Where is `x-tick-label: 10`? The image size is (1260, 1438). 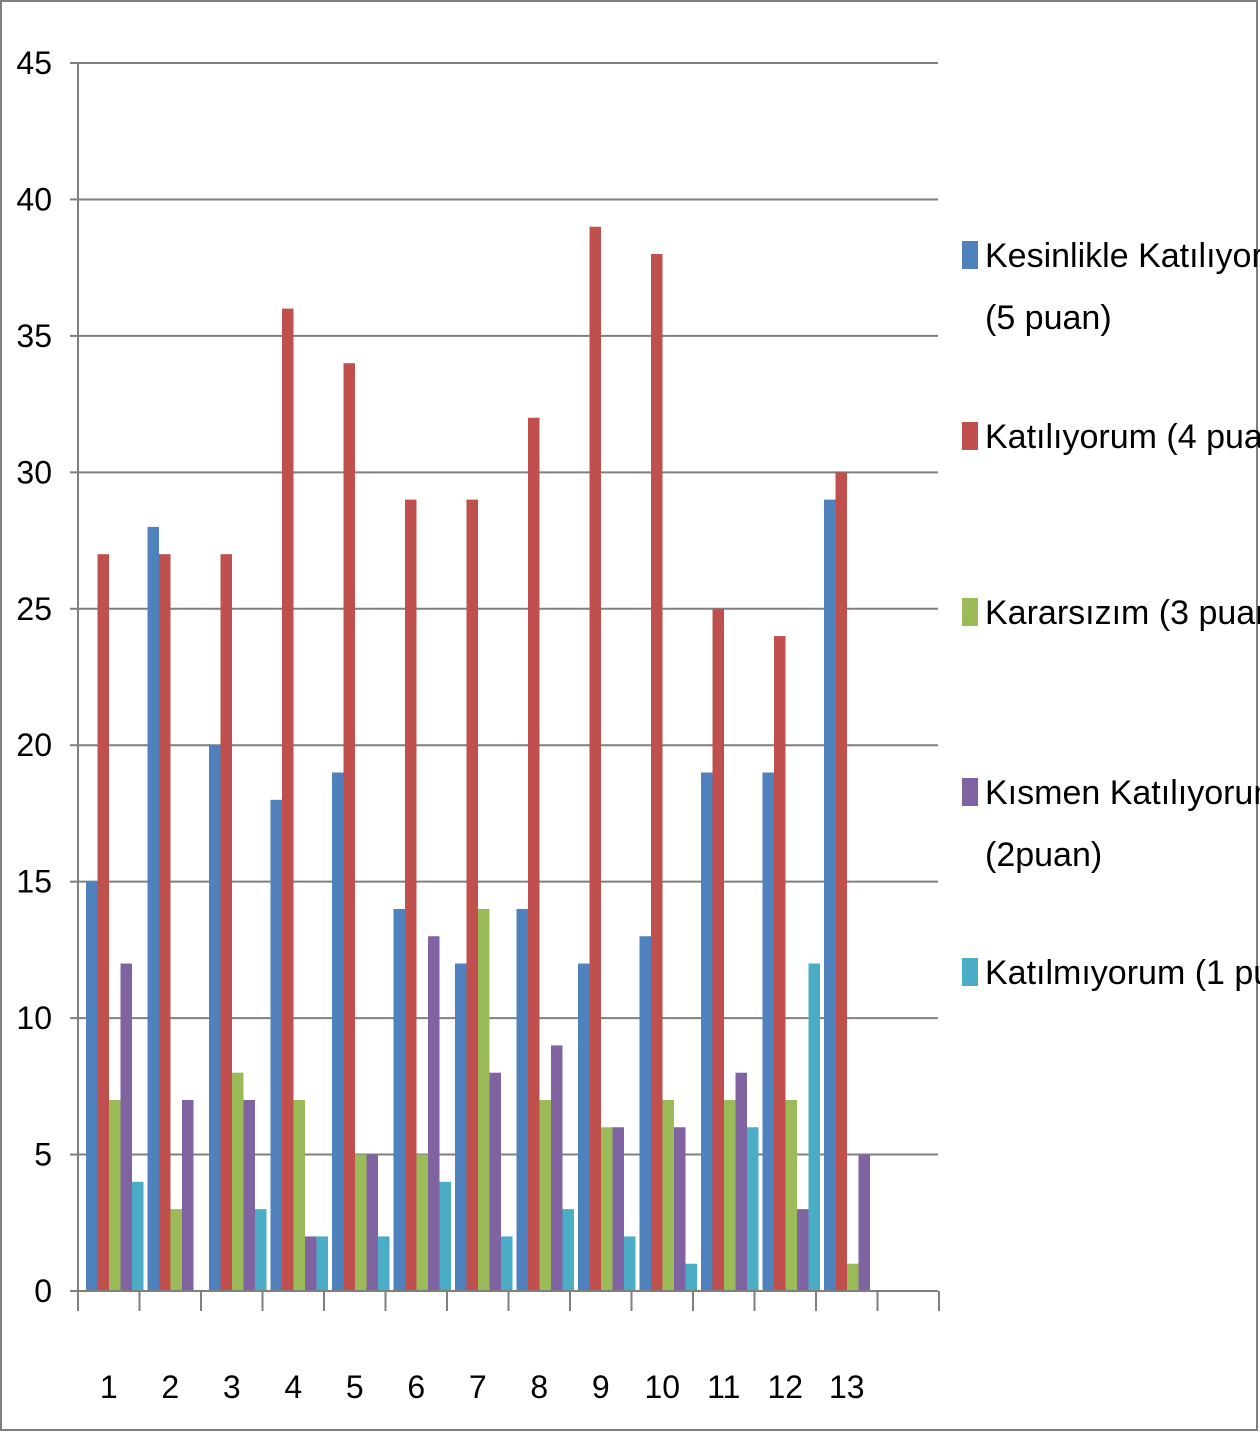
x-tick-label: 10 is located at coordinates (662, 1387).